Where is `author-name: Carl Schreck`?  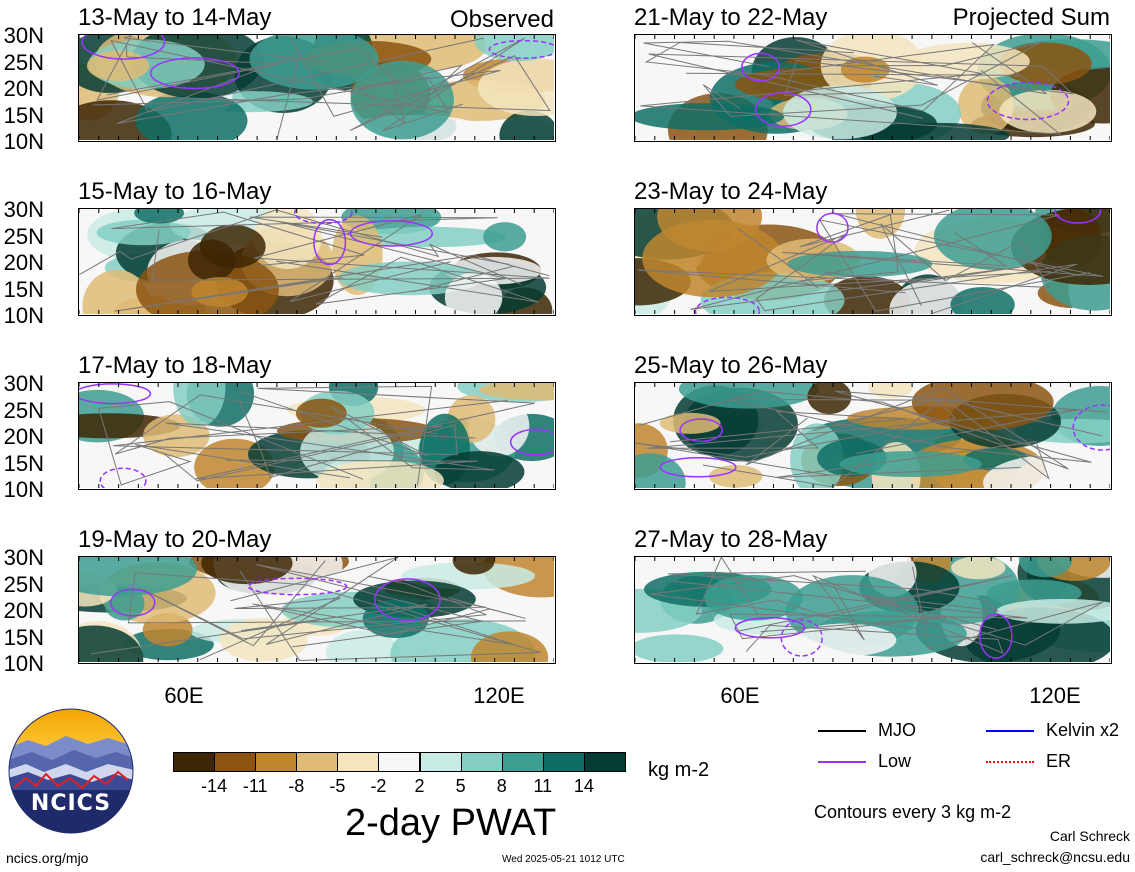
author-name: Carl Schreck is located at coordinates (1089, 836).